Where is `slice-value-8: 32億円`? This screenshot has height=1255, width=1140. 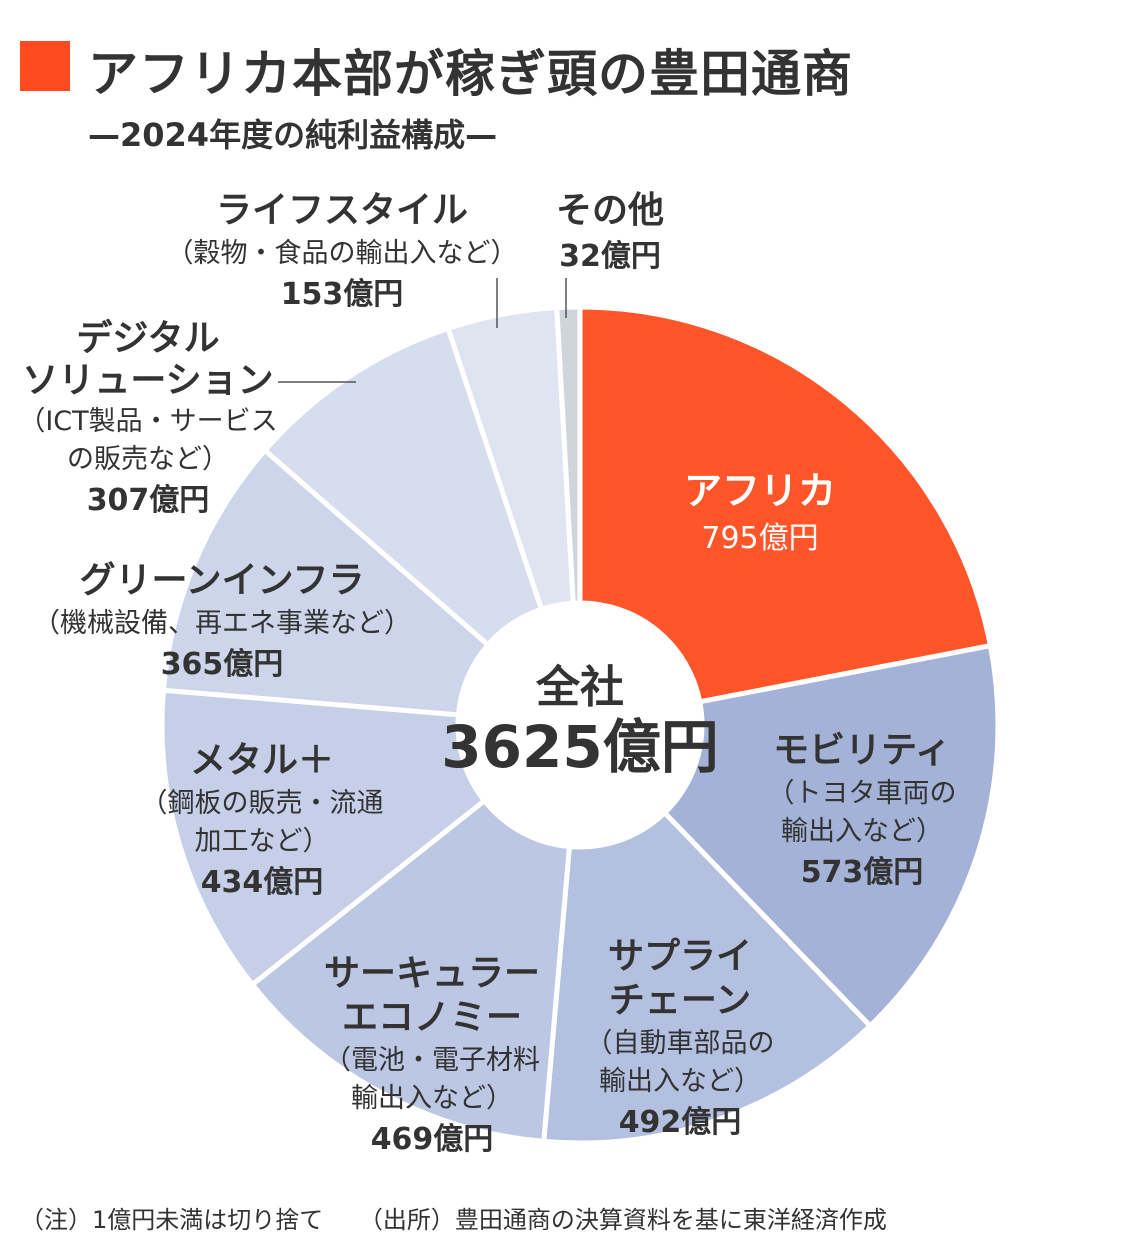 slice-value-8: 32億円 is located at coordinates (610, 256).